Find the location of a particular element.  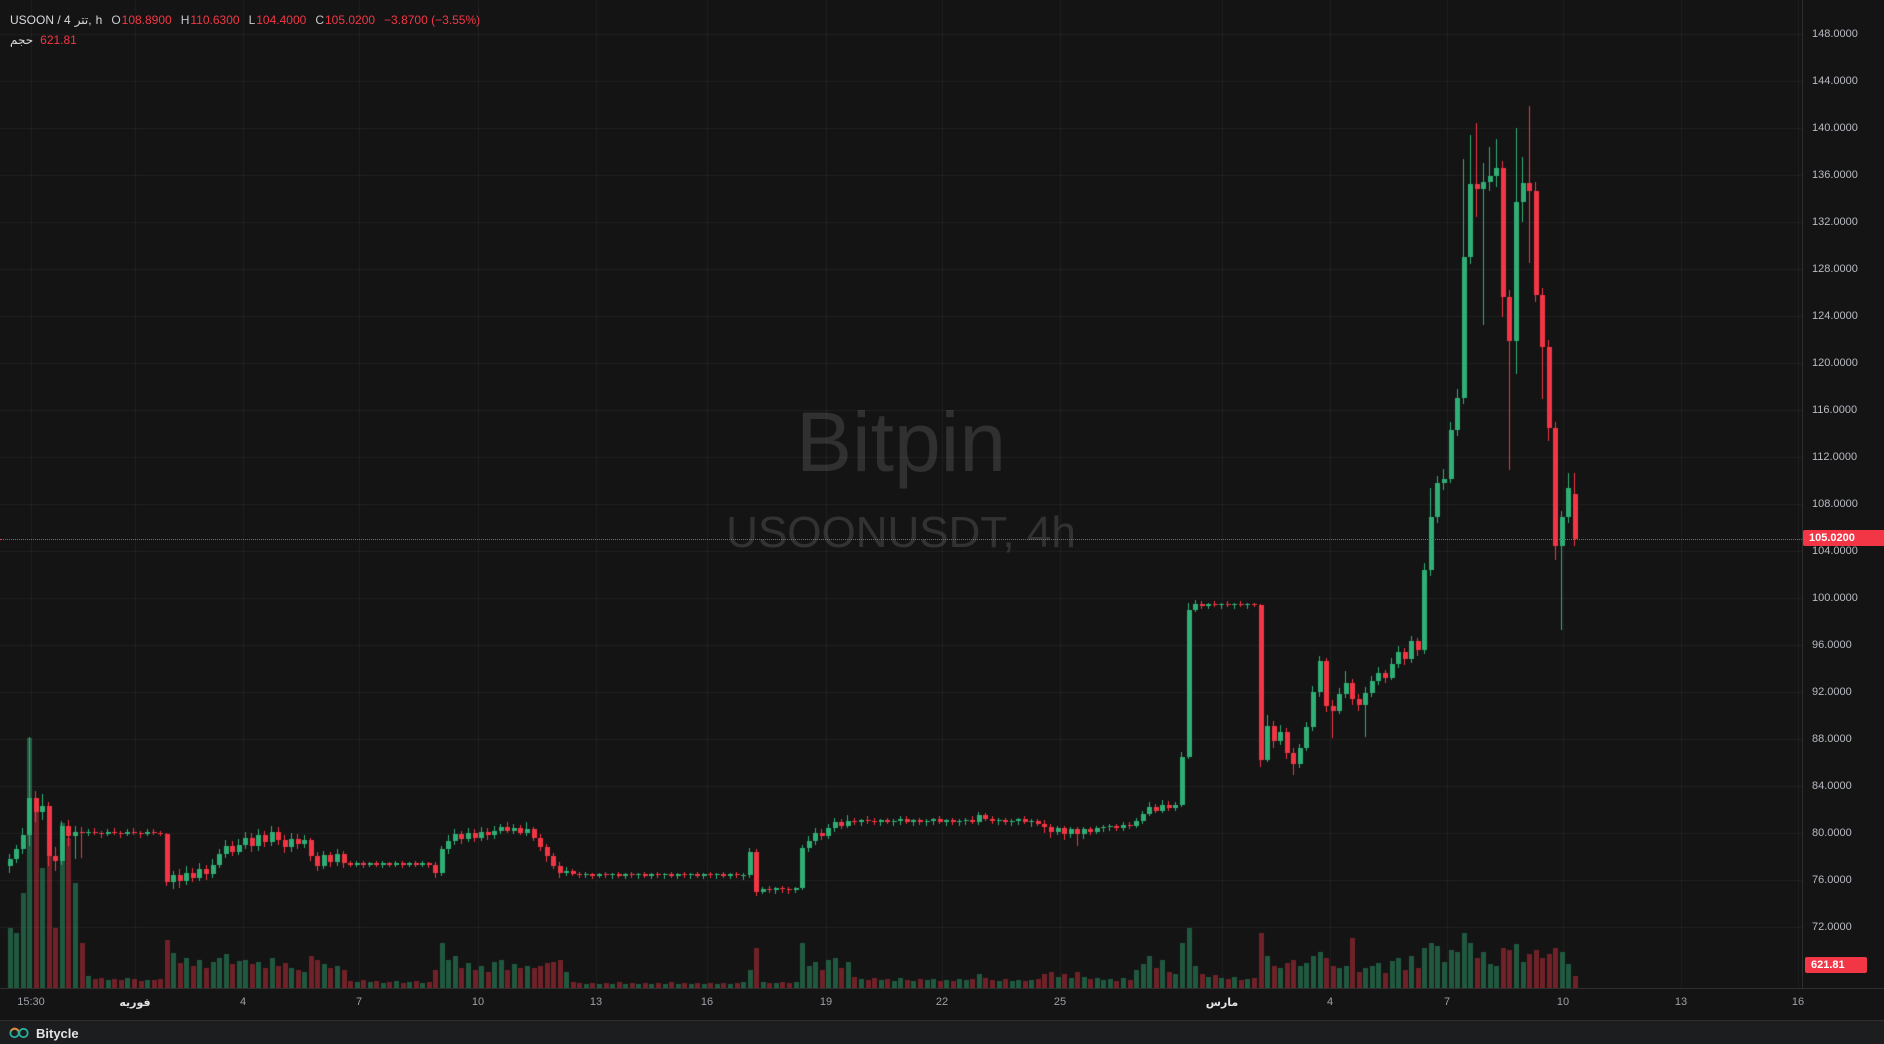

price-tick-label: 136.0000 is located at coordinates (1835, 175).